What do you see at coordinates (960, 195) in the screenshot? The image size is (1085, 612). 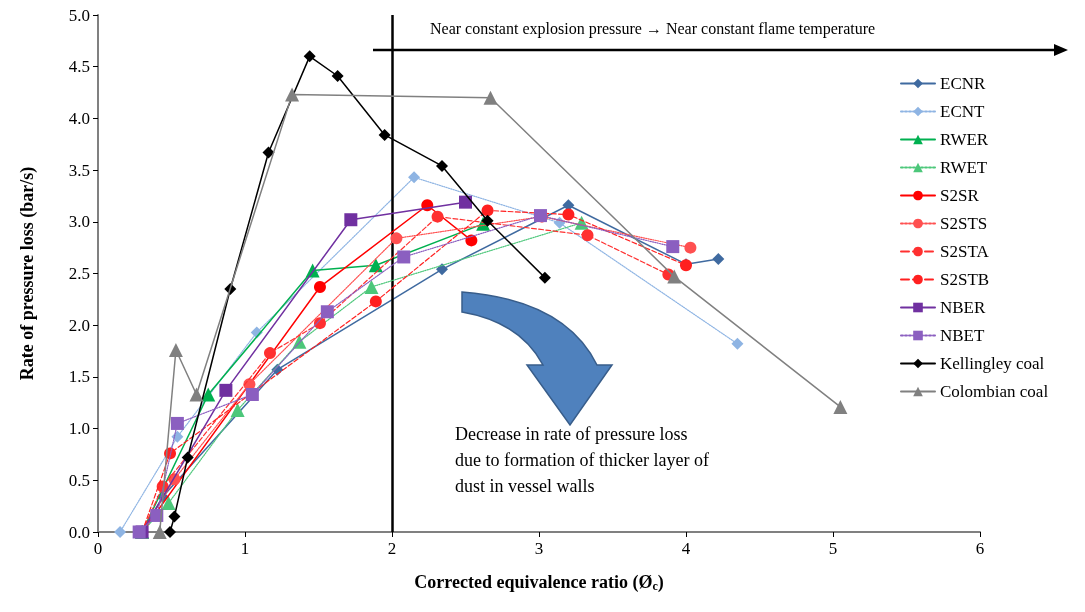 I see `legend-label: S2SR` at bounding box center [960, 195].